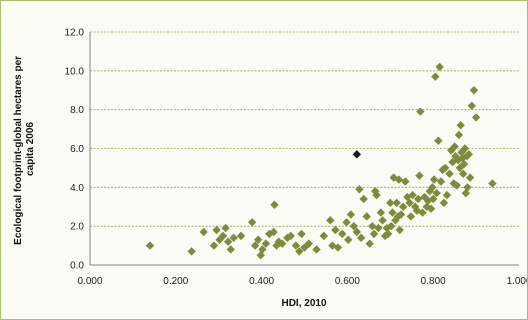 The height and width of the screenshot is (320, 528). Describe the element at coordinates (347, 281) in the screenshot. I see `x-tick-label: 0.600` at that location.